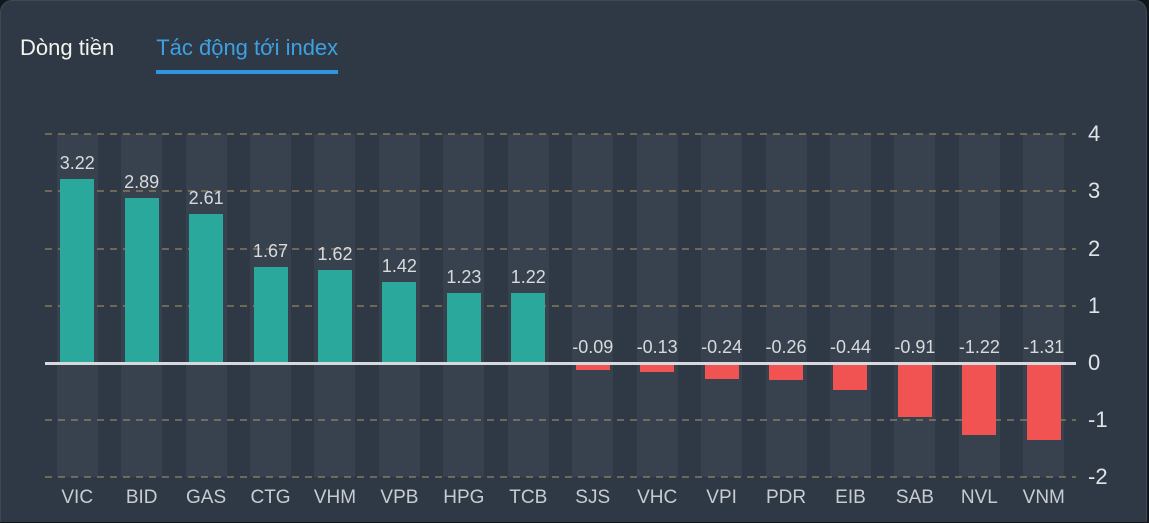  What do you see at coordinates (915, 347) in the screenshot?
I see `value-label-sab: -0.91` at bounding box center [915, 347].